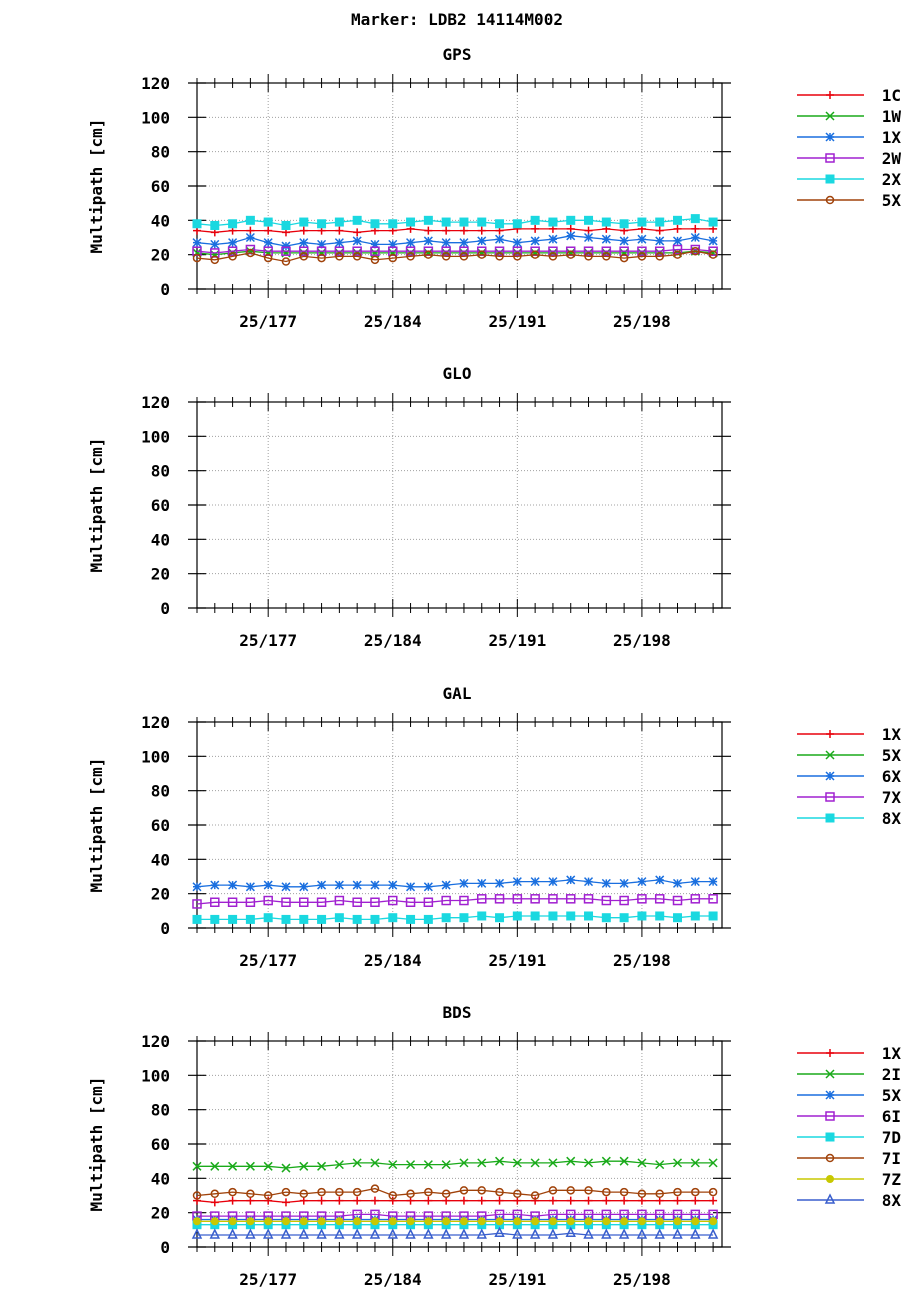 This screenshot has height=1305, width=920. What do you see at coordinates (891, 1116) in the screenshot?
I see `bds-legend-label-6i: 6I` at bounding box center [891, 1116].